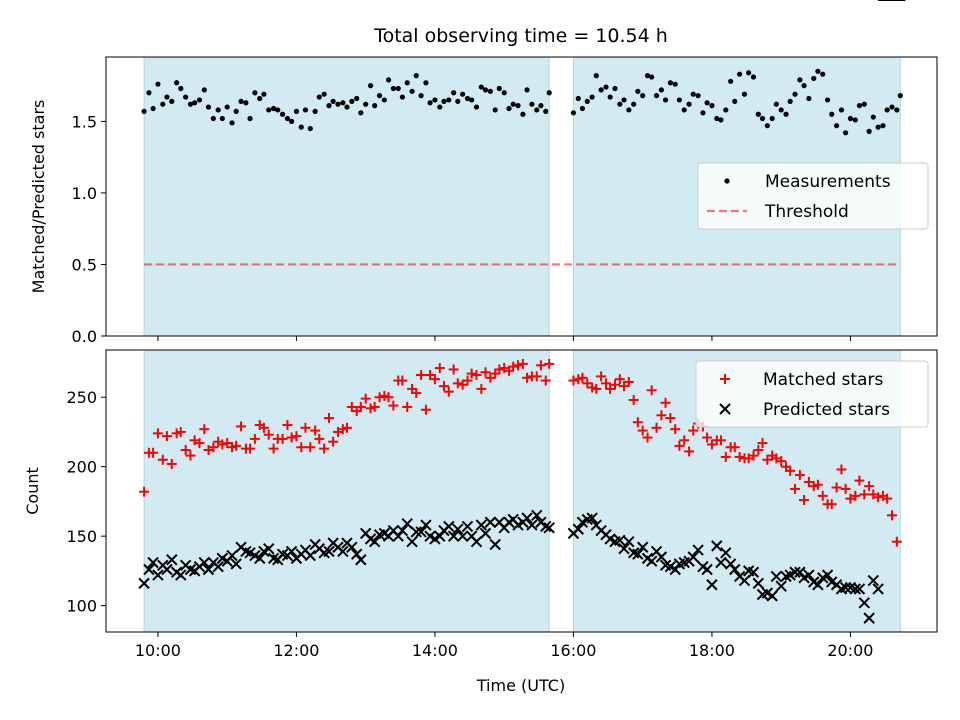 Image resolution: width=960 pixels, height=720 pixels. I want to click on legend-label: Measurements, so click(828, 182).